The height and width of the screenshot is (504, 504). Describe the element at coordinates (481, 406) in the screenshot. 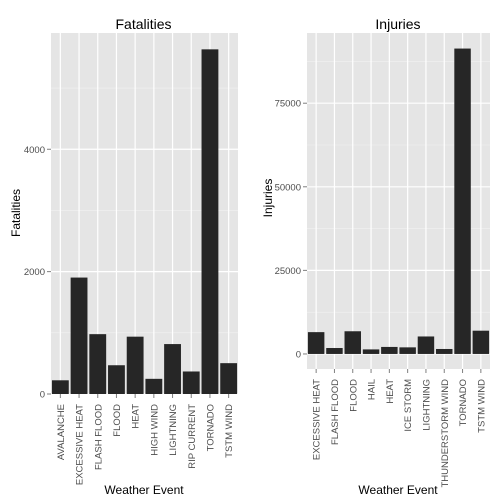

I see `injuries-x-tick-label-tstm-wind: TSTM WIND` at that location.